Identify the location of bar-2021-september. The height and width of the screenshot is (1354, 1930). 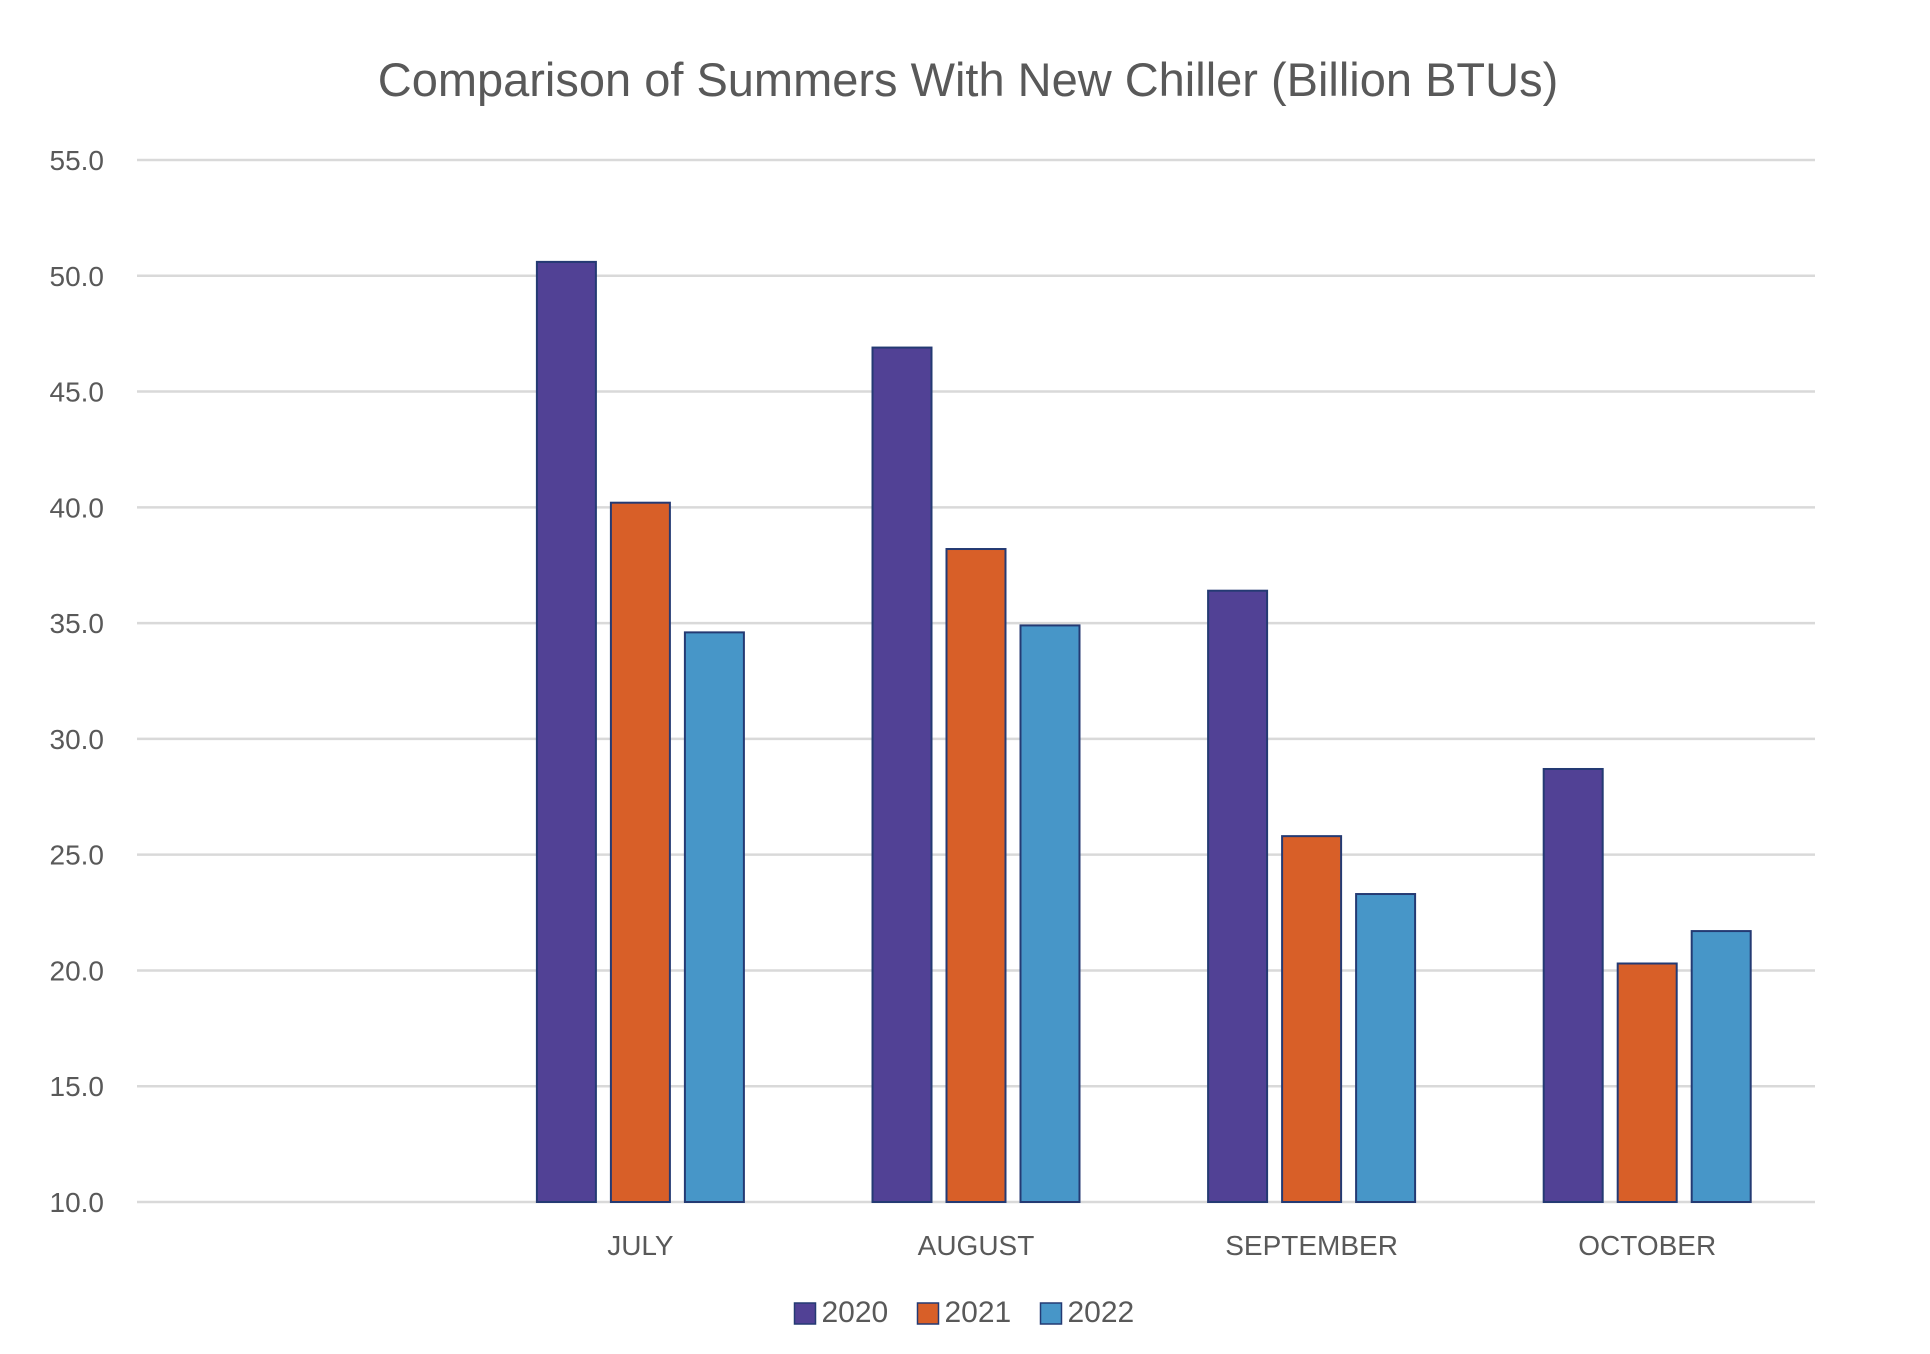
(1312, 1019).